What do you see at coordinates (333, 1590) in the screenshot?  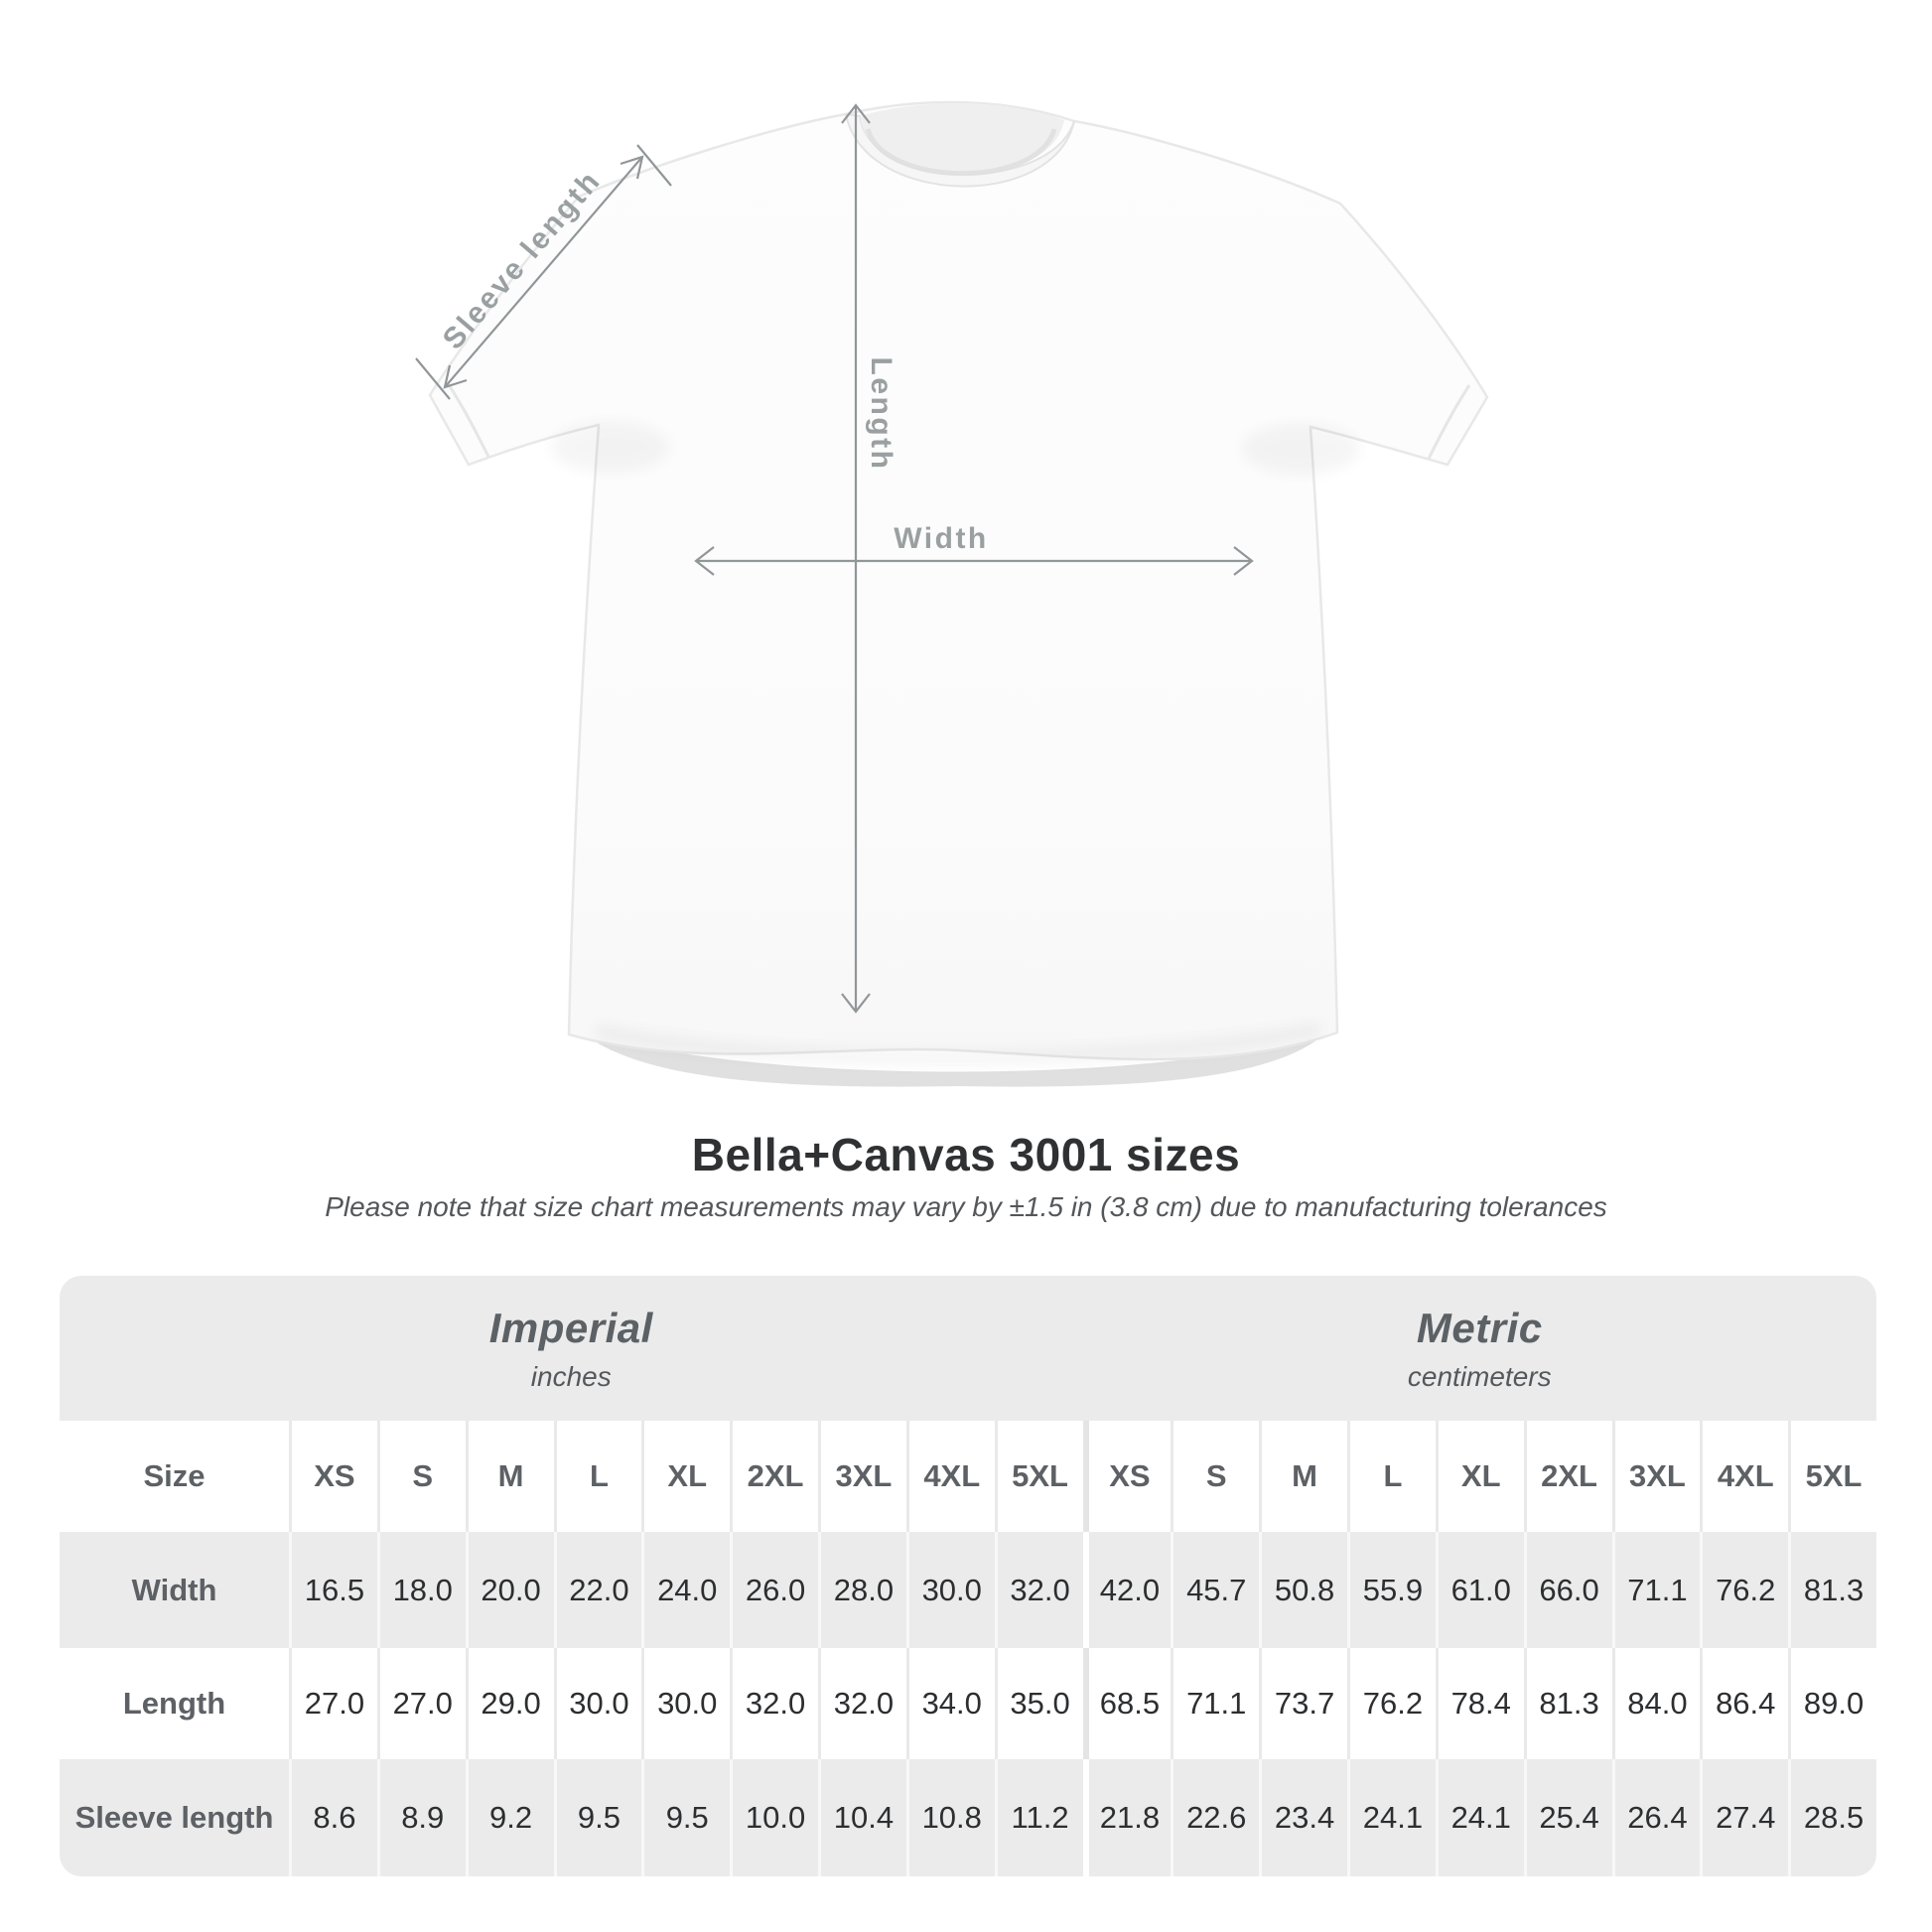 I see `table-cell: 16.5` at bounding box center [333, 1590].